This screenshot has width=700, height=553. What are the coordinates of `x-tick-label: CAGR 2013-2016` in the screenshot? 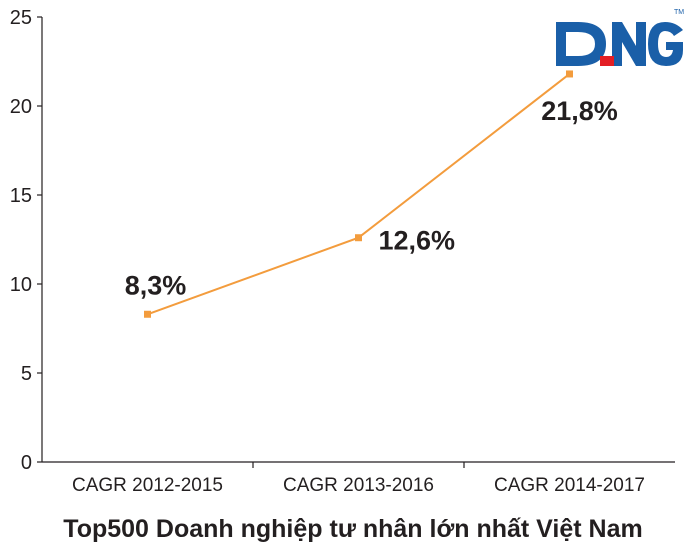 It's located at (358, 485).